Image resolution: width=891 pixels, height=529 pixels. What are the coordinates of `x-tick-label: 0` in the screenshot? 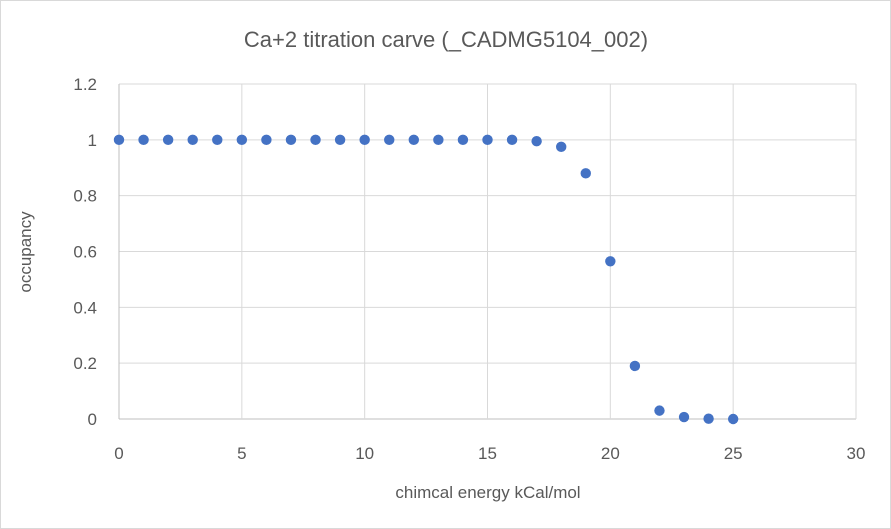 It's located at (118, 453).